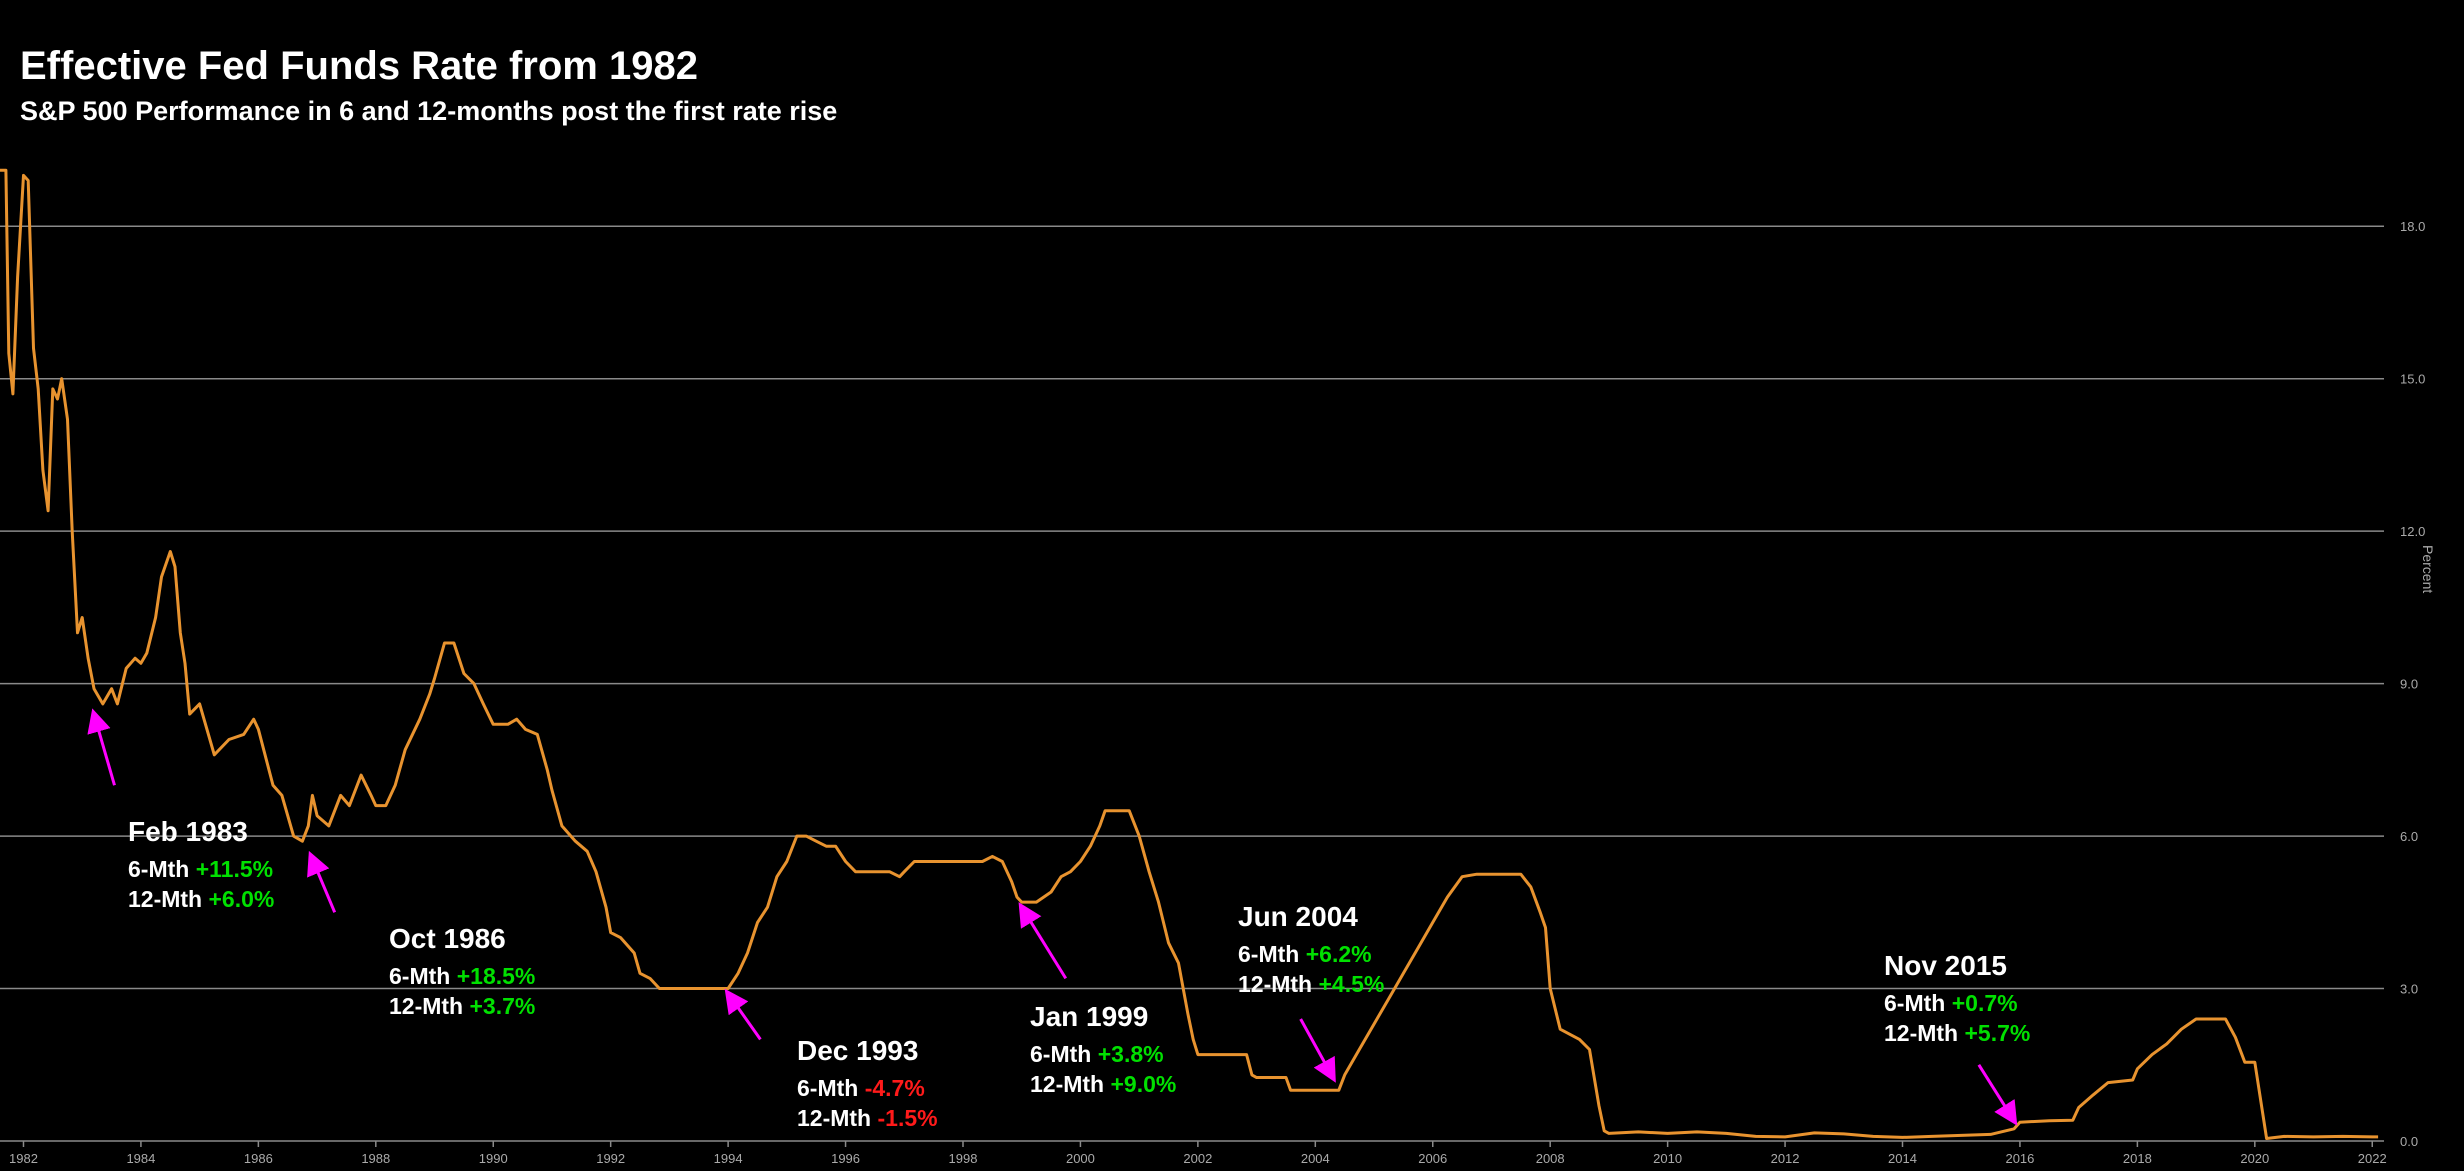 Image resolution: width=2464 pixels, height=1171 pixels. What do you see at coordinates (2409, 989) in the screenshot?
I see `y-tick-label: 3.0` at bounding box center [2409, 989].